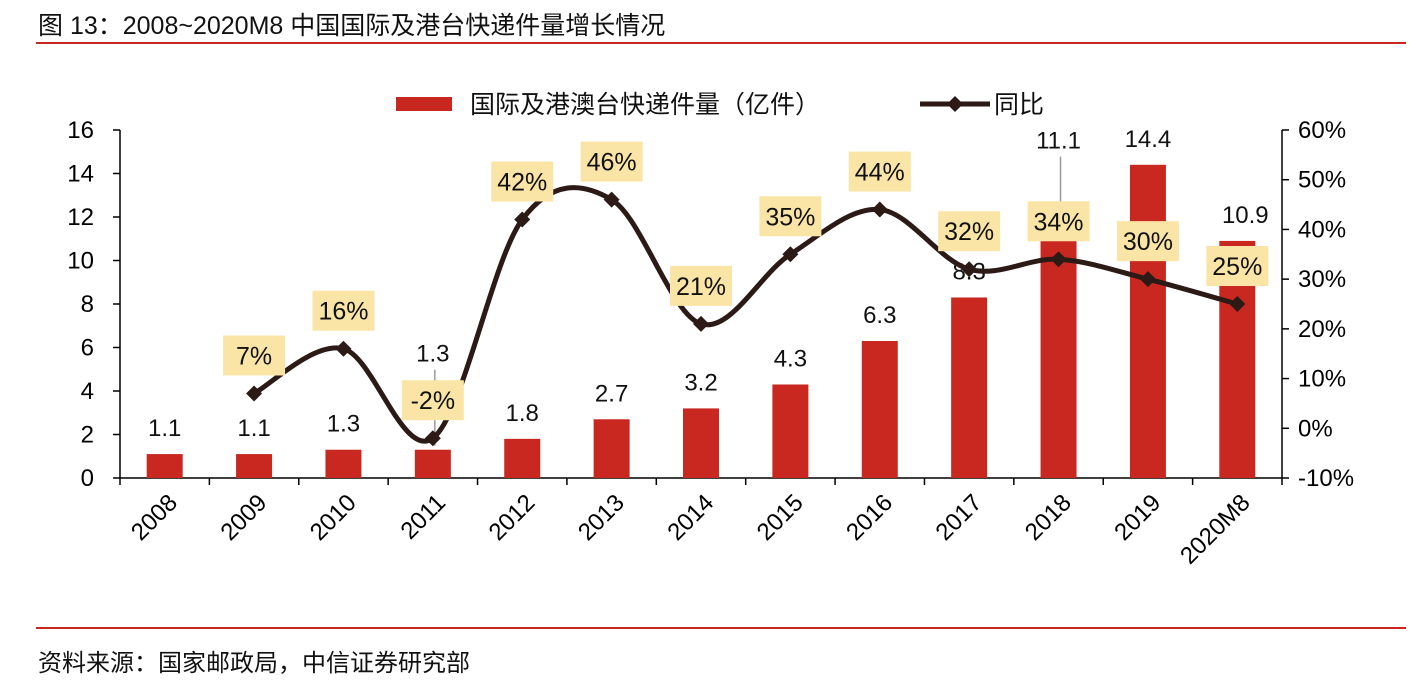 Image resolution: width=1422 pixels, height=680 pixels. I want to click on right-tick-label: 20%, so click(1322, 329).